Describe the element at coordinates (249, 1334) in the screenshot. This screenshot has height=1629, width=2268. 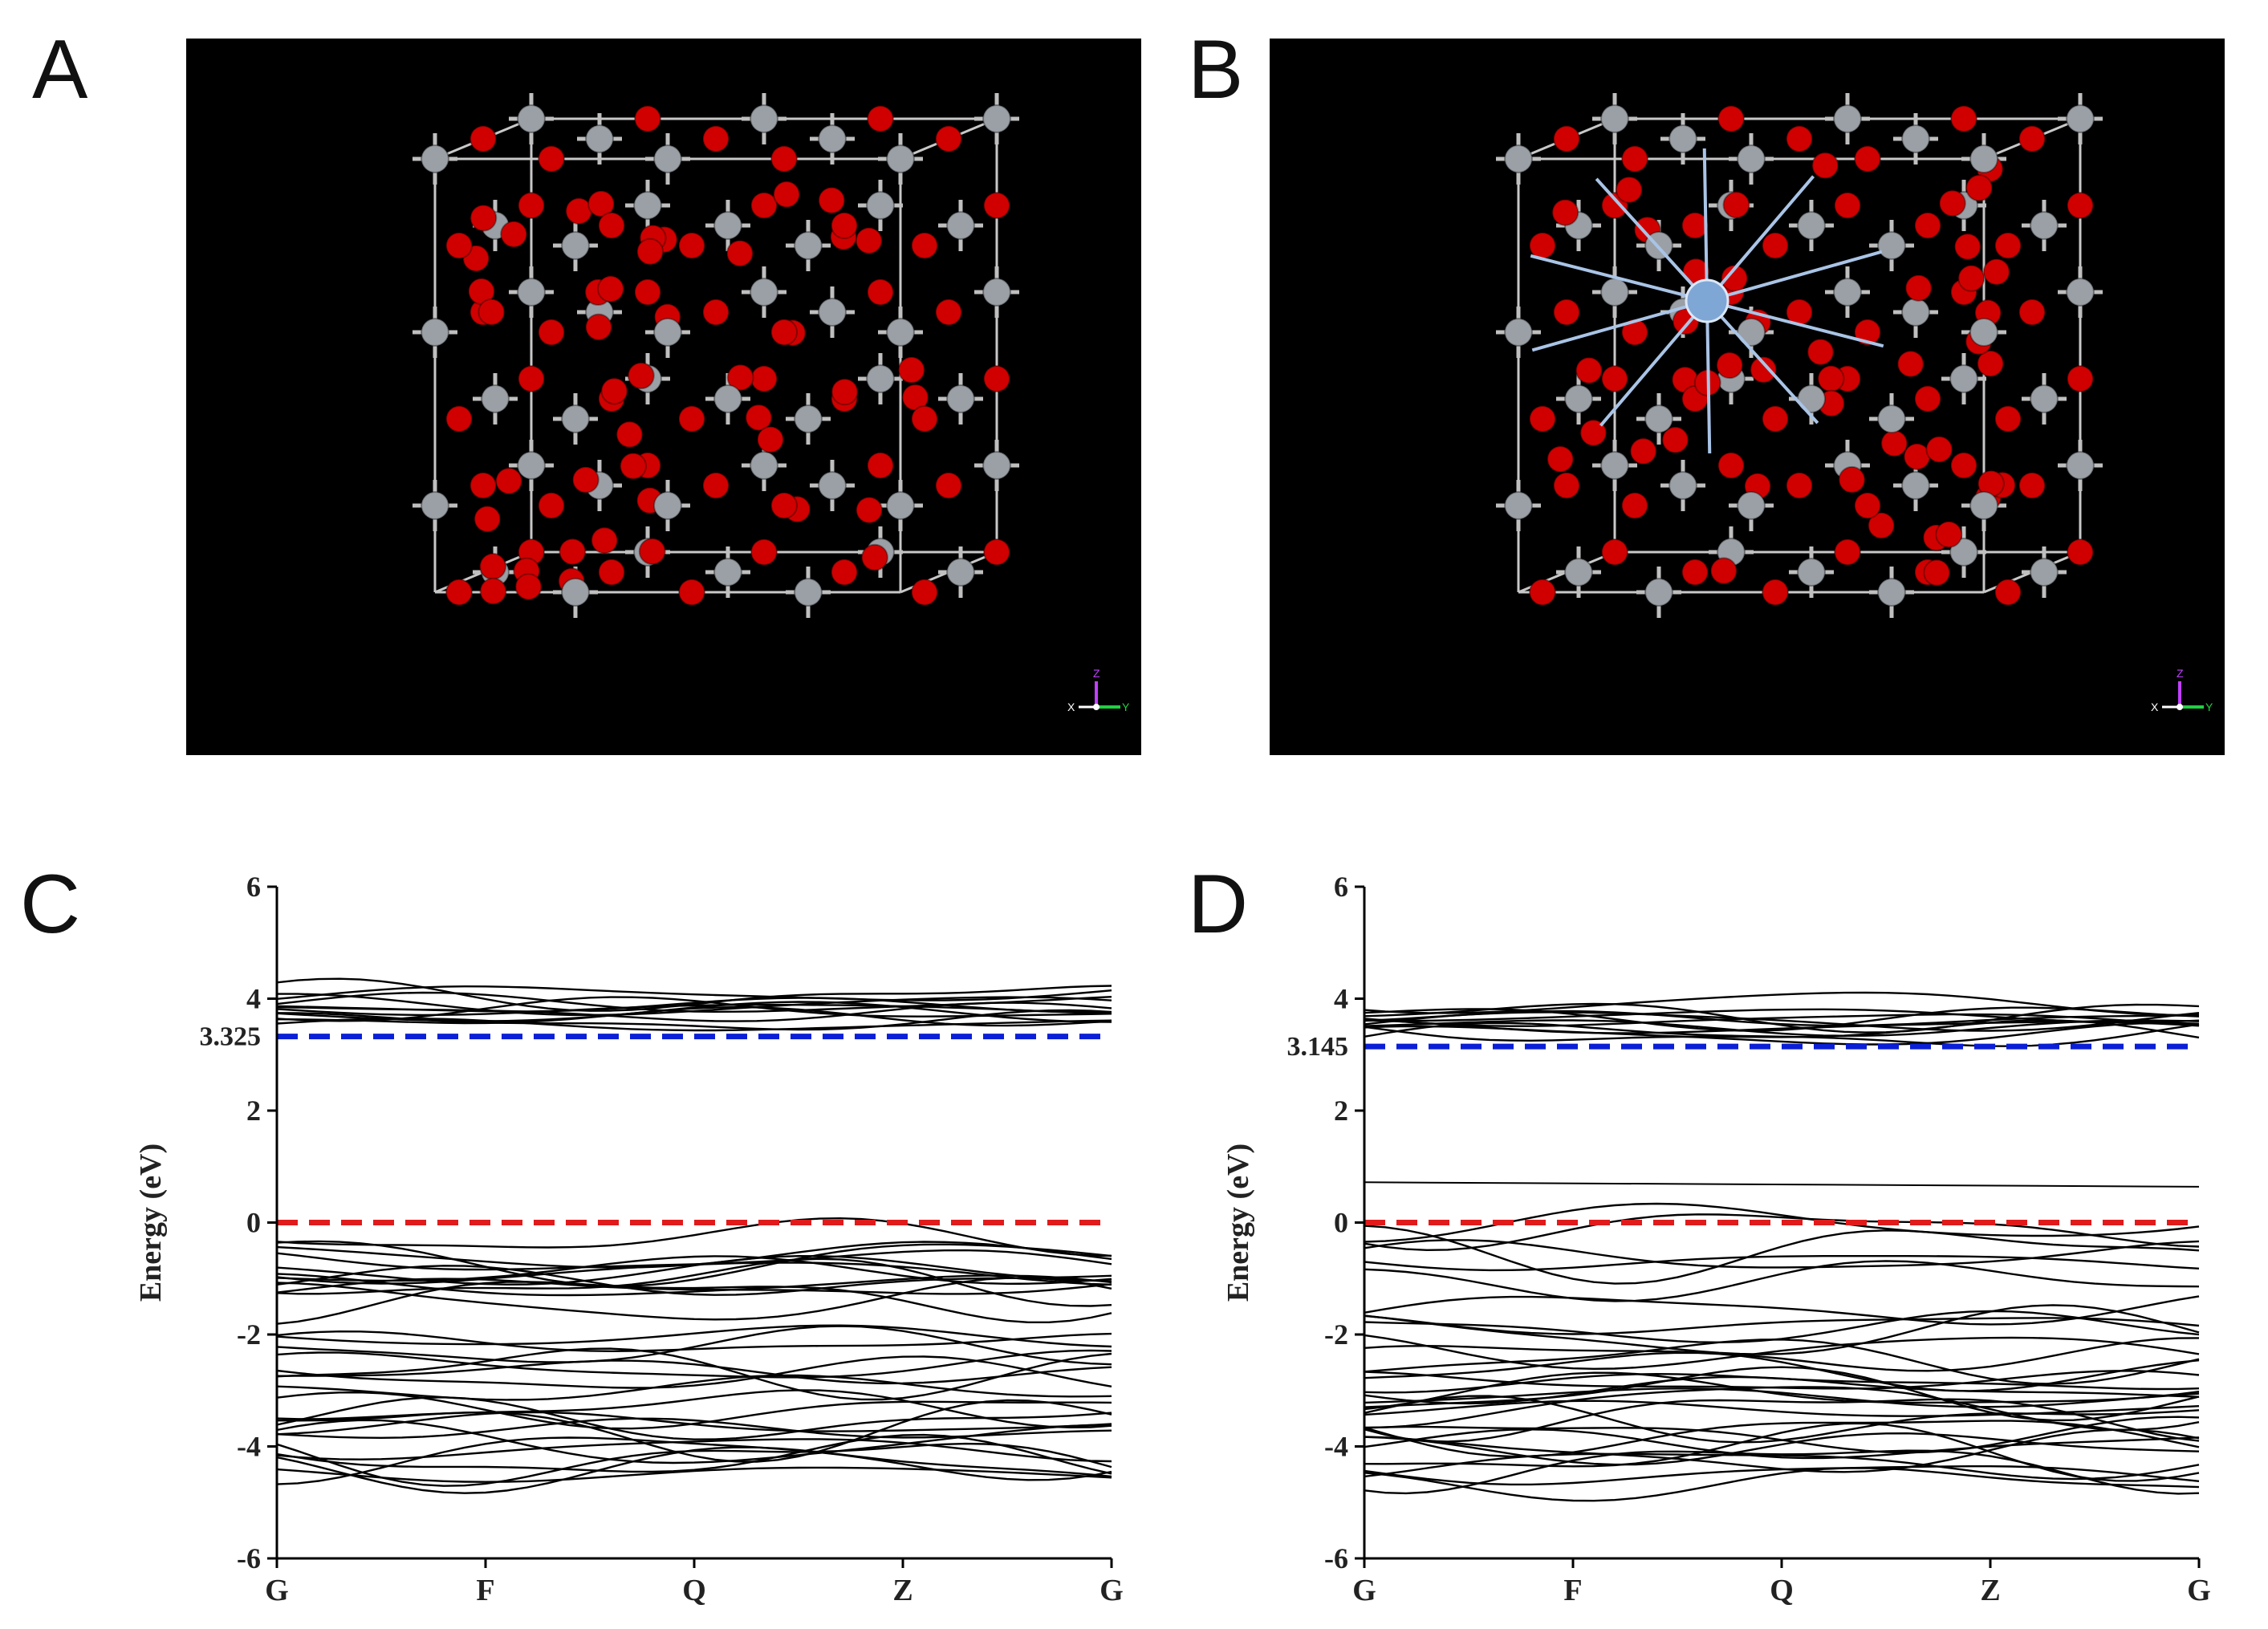
I see `y-tick-label: -2` at that location.